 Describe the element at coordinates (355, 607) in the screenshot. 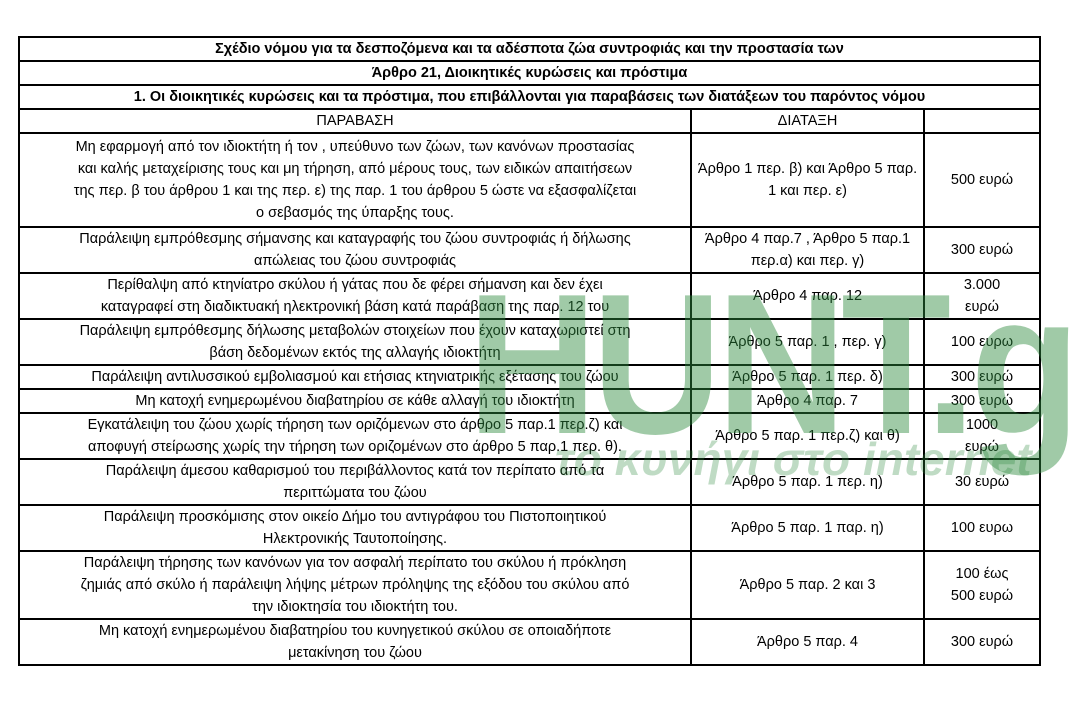

I see `violation-cell-line: την ιδιοκτησία του ιδιοκτήτη του.` at that location.